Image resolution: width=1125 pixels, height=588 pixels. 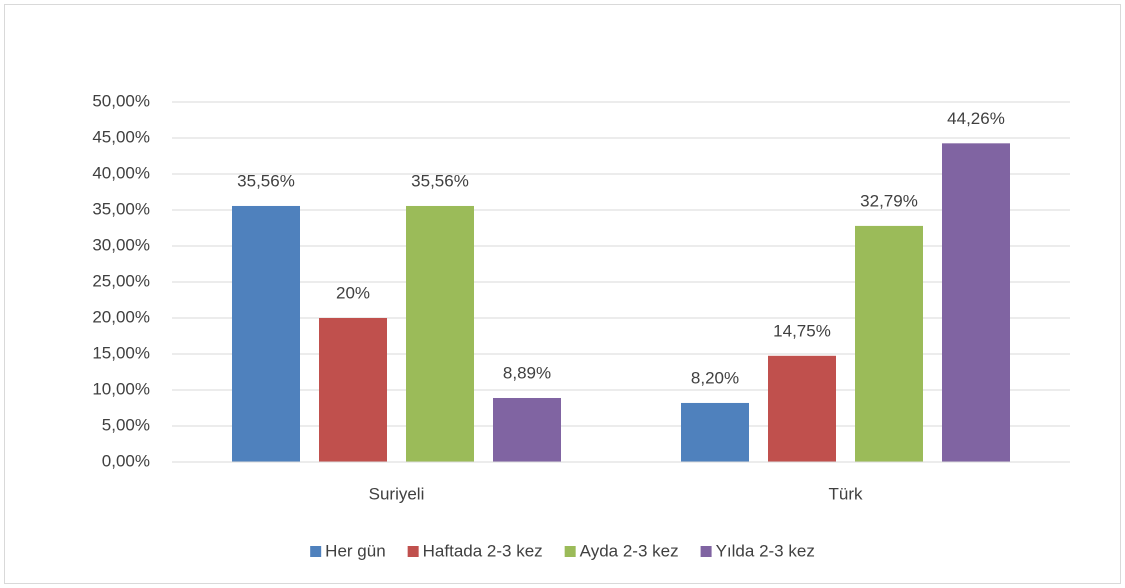 I want to click on y-tick-label: 5,00%, so click(x=126, y=424).